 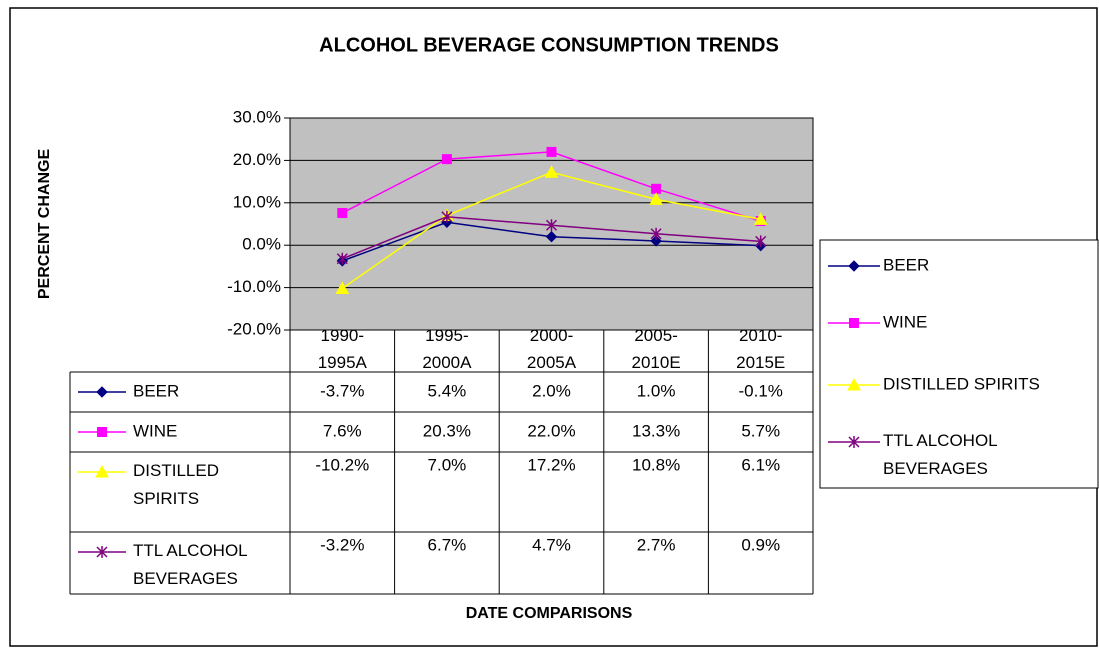 I want to click on legend-box, so click(x=959, y=364).